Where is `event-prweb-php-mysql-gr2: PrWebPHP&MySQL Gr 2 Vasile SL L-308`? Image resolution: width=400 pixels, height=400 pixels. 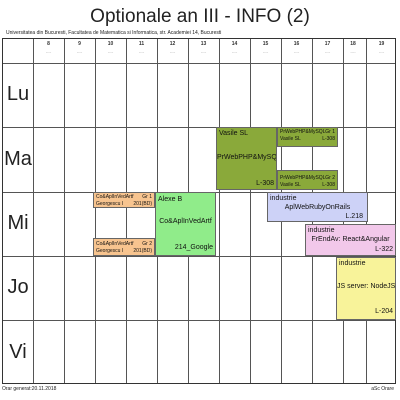 event-prweb-php-mysql-gr2: PrWebPHP&MySQL Gr 2 Vasile SL L-308 is located at coordinates (307, 180).